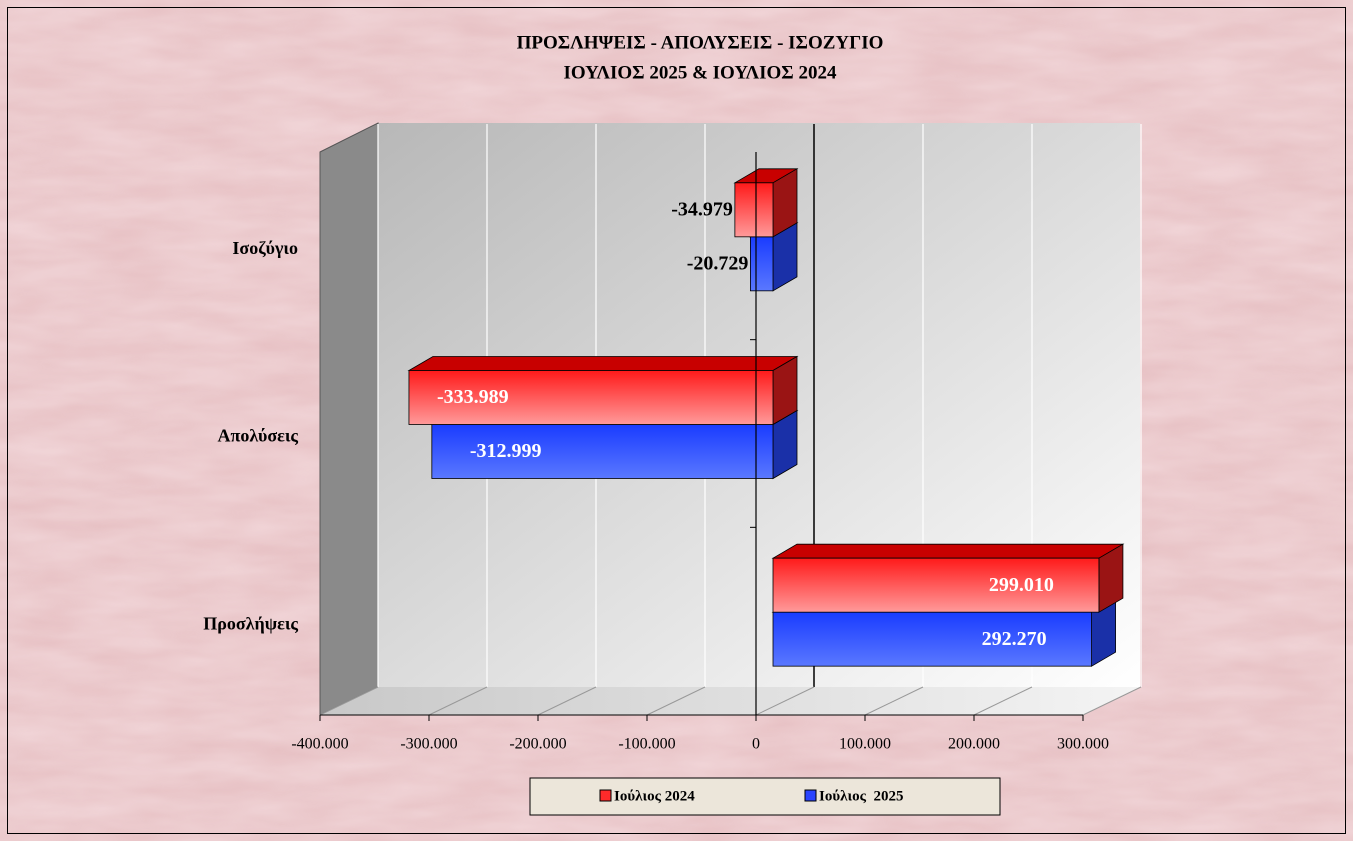 The image size is (1353, 841). Describe the element at coordinates (258, 436) in the screenshot. I see `category-label: Απολύσεις` at that location.